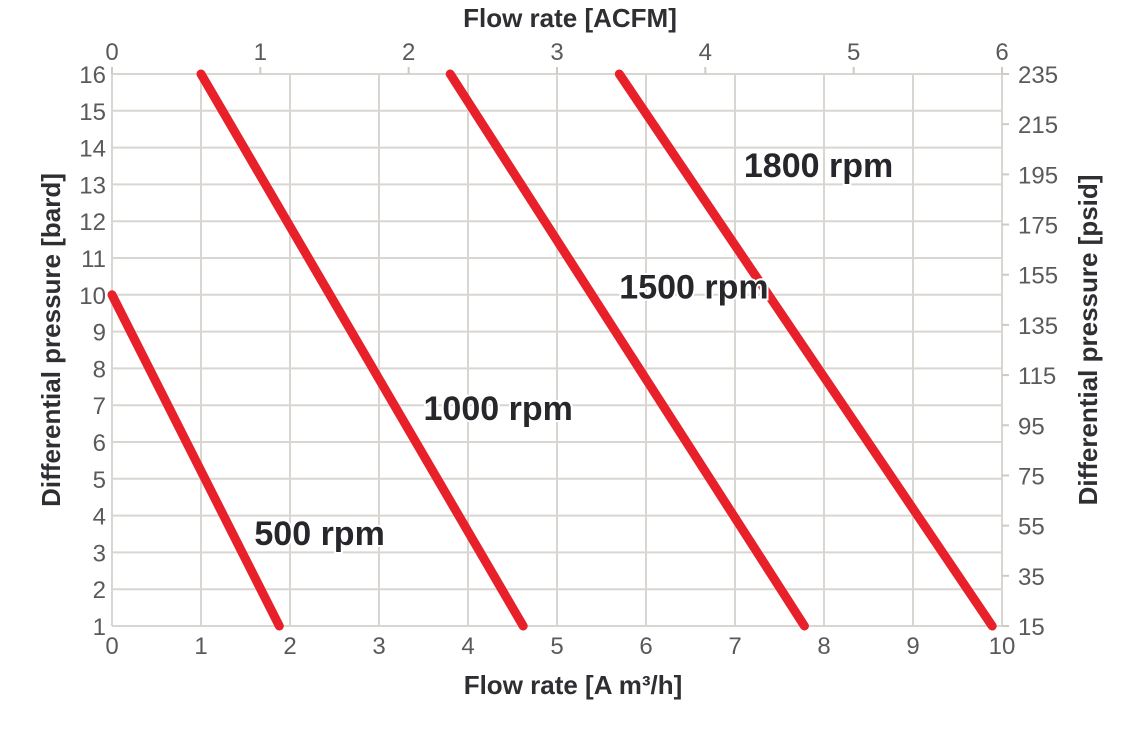  Describe the element at coordinates (1001, 52) in the screenshot. I see `x2-tick-label: 6` at that location.